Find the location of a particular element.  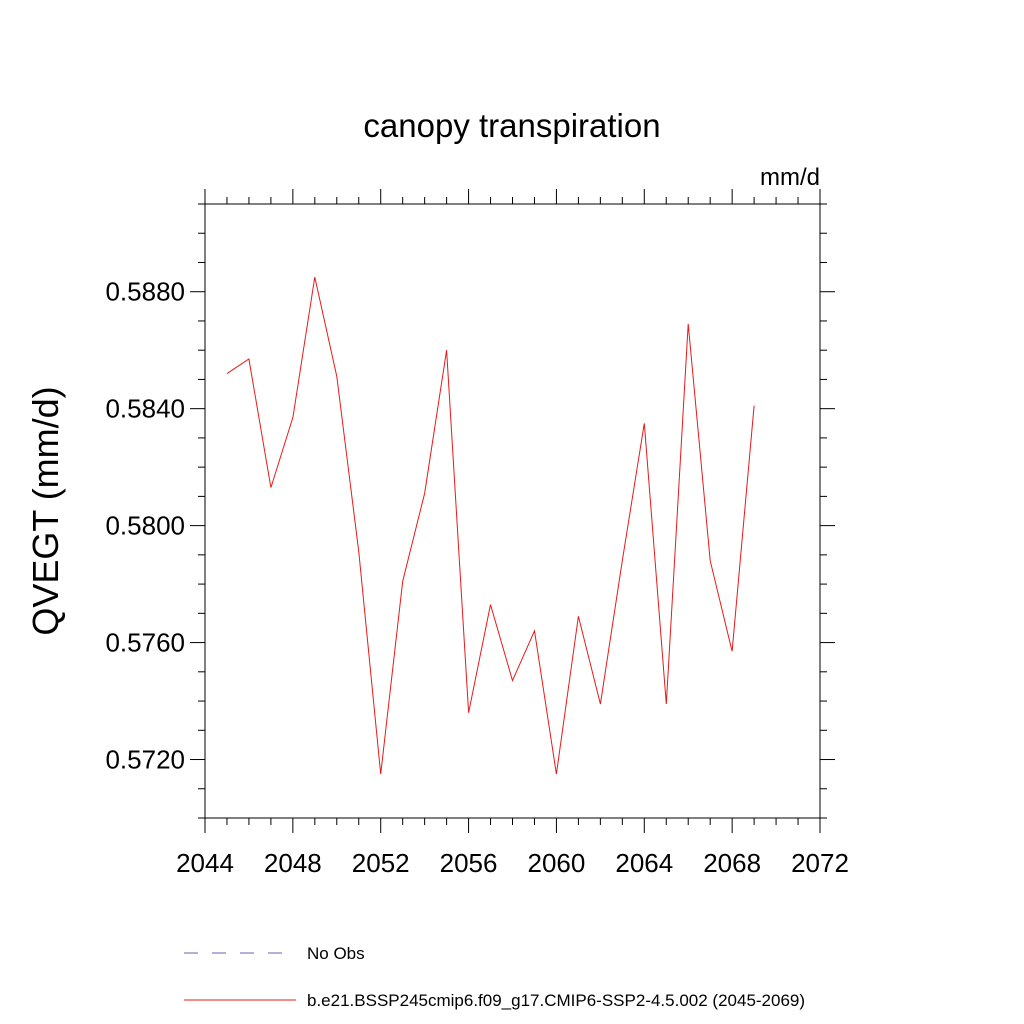

y-axis-label: QVEGT (mm/d) is located at coordinates (45, 510).